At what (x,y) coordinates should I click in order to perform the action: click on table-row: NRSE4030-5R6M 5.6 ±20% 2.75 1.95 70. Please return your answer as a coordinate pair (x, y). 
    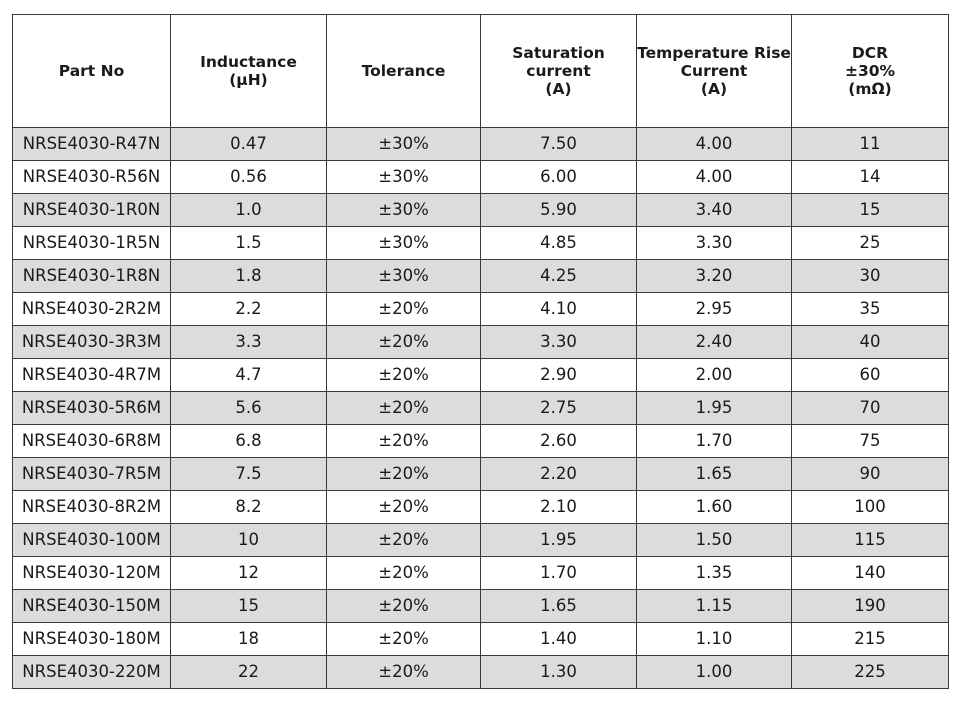
    Looking at the image, I should click on (480, 408).